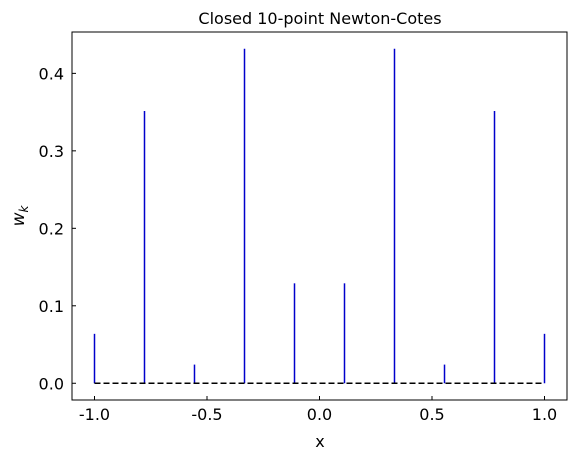 The image size is (577, 461). What do you see at coordinates (51, 228) in the screenshot?
I see `y-tick-label: 0.2` at bounding box center [51, 228].